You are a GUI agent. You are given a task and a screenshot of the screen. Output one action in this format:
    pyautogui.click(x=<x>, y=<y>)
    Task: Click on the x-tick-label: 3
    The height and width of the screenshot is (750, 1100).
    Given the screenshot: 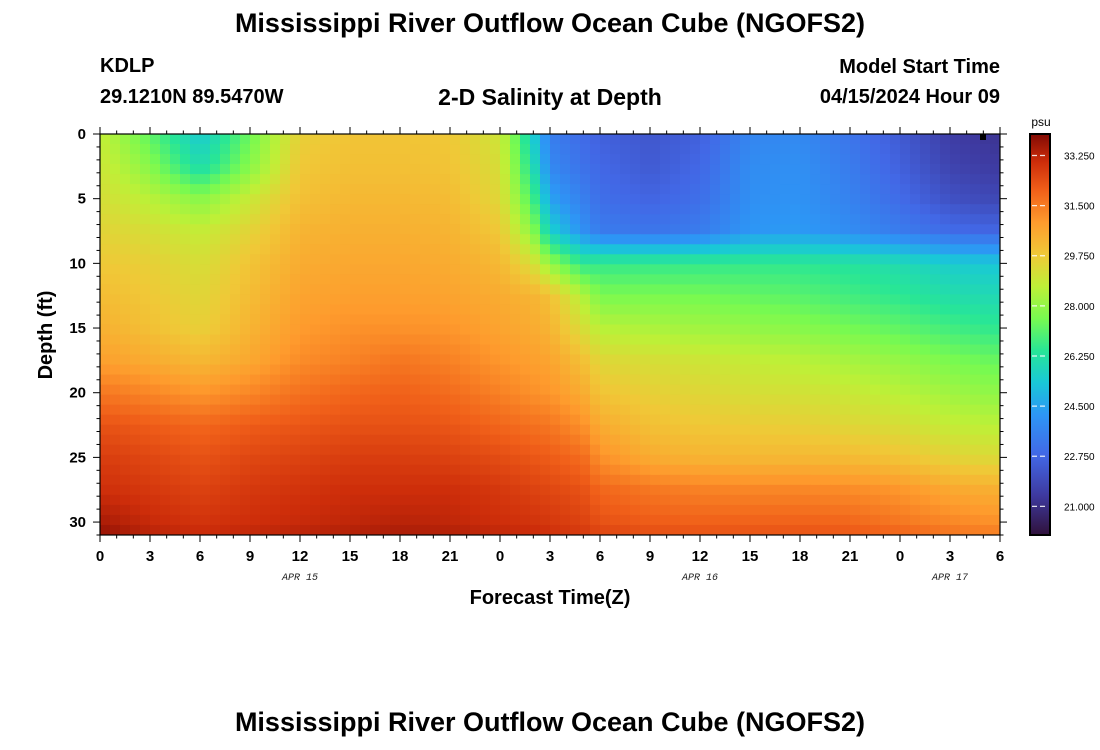 What is the action you would take?
    pyautogui.click(x=550, y=556)
    